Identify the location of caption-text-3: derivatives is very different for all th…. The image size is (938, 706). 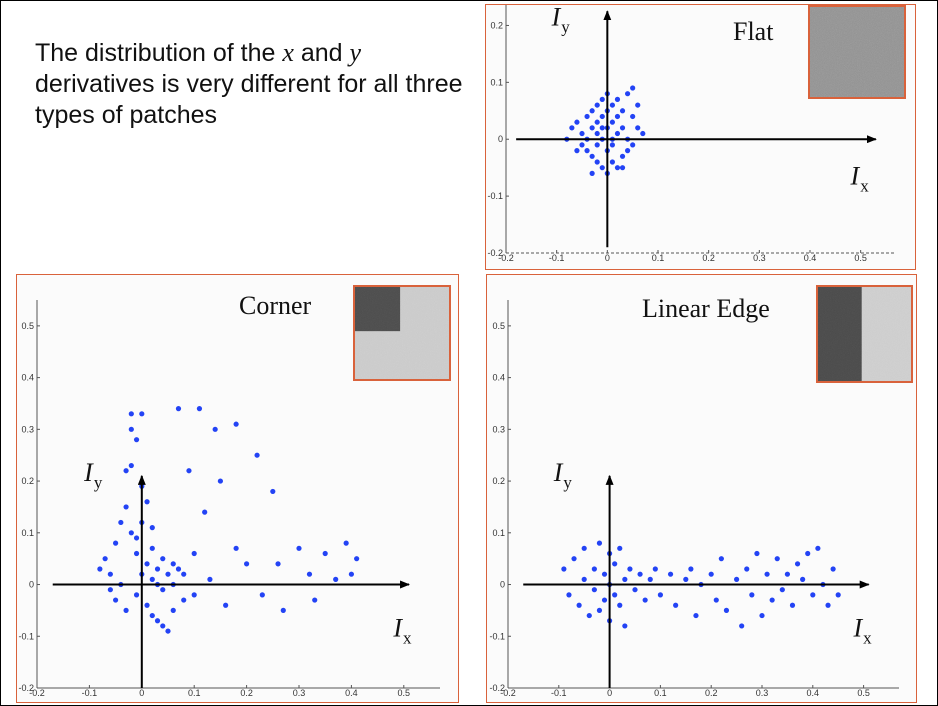
(249, 99).